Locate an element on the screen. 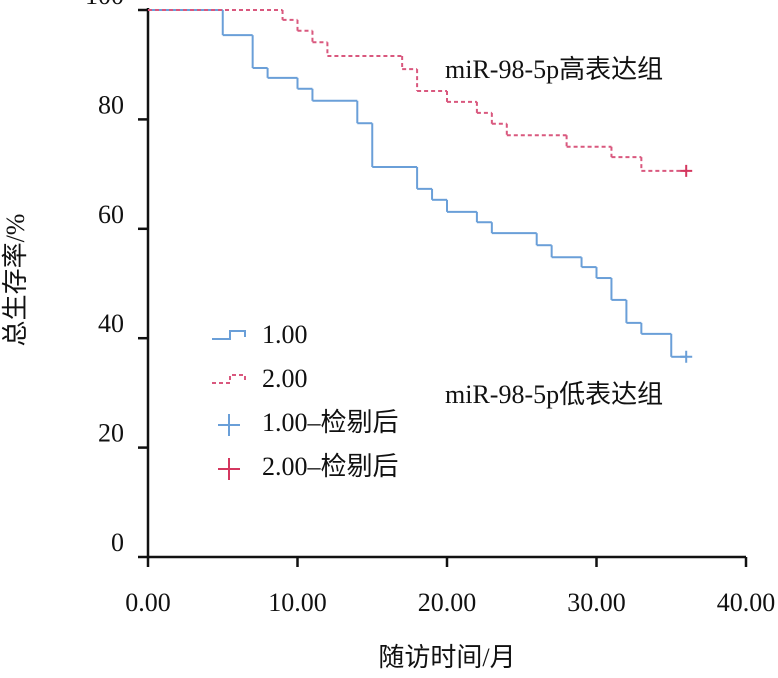 The image size is (778, 678). legend-label: 2.00–检剔后 is located at coordinates (330, 466).